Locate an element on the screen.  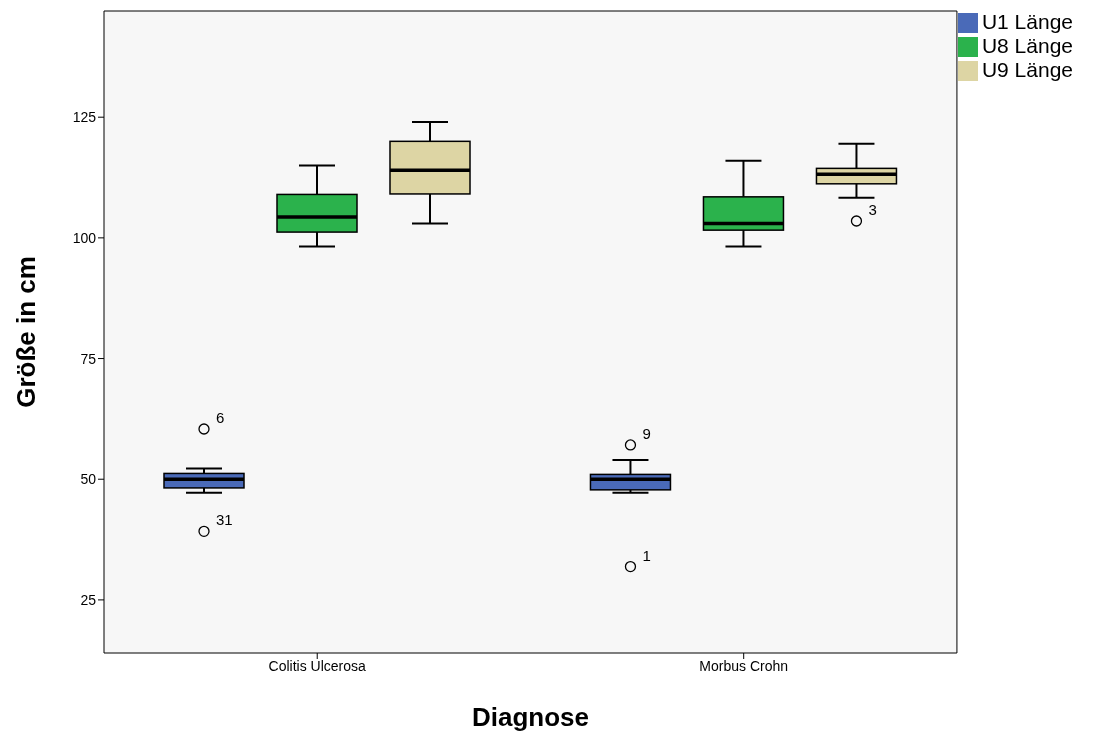
annotation: 9 is located at coordinates (646, 433).